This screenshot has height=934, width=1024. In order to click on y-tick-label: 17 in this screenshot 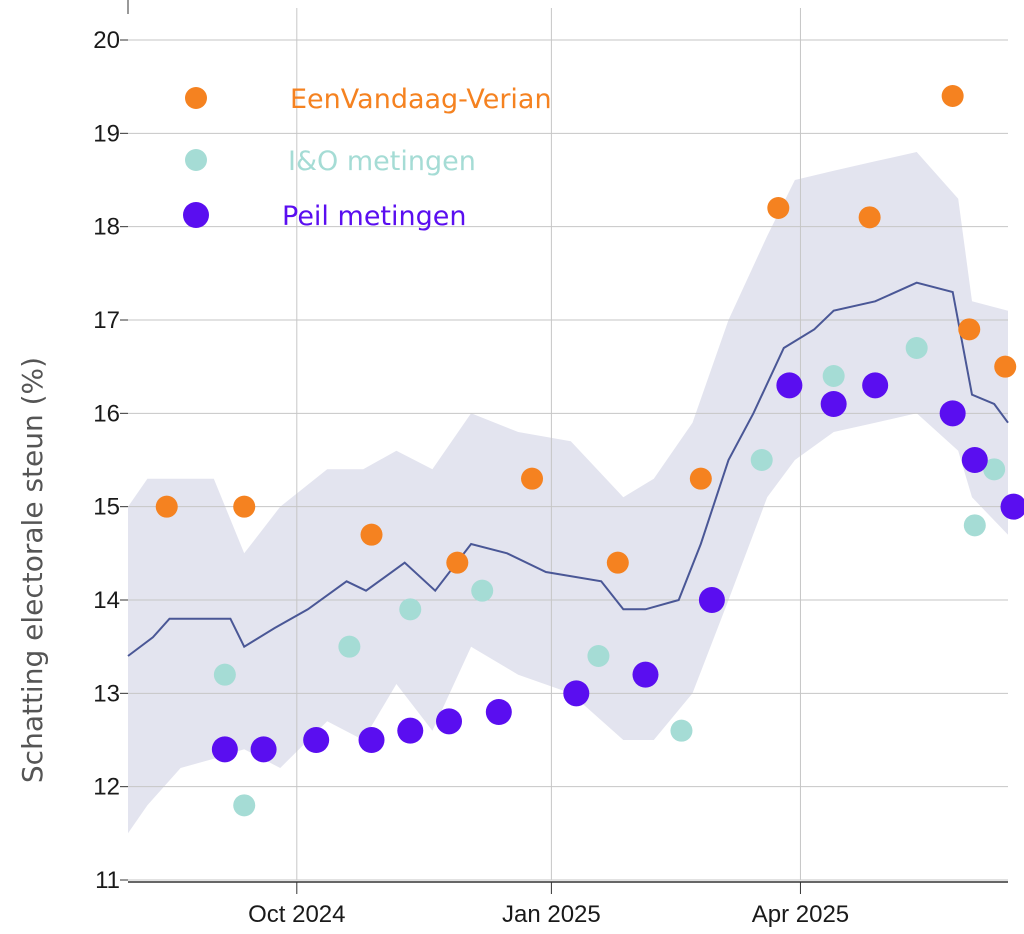, I will do `click(106, 320)`.